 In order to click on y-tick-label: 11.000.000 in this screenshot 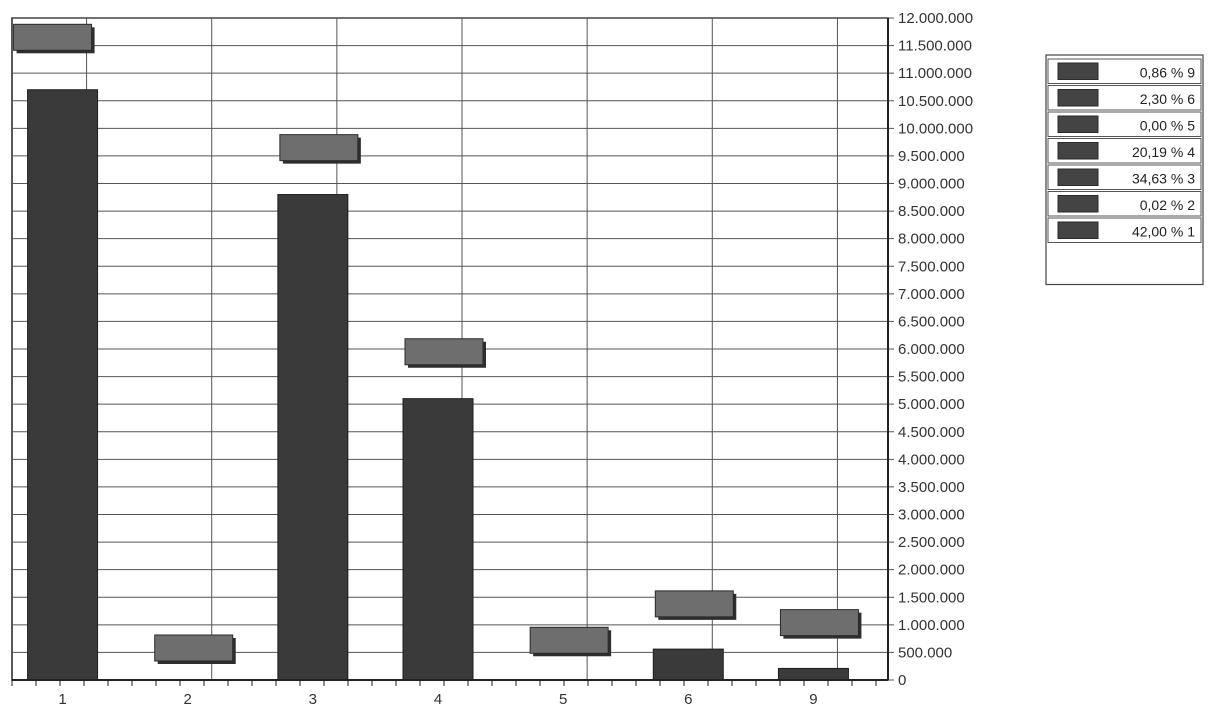, I will do `click(935, 73)`.